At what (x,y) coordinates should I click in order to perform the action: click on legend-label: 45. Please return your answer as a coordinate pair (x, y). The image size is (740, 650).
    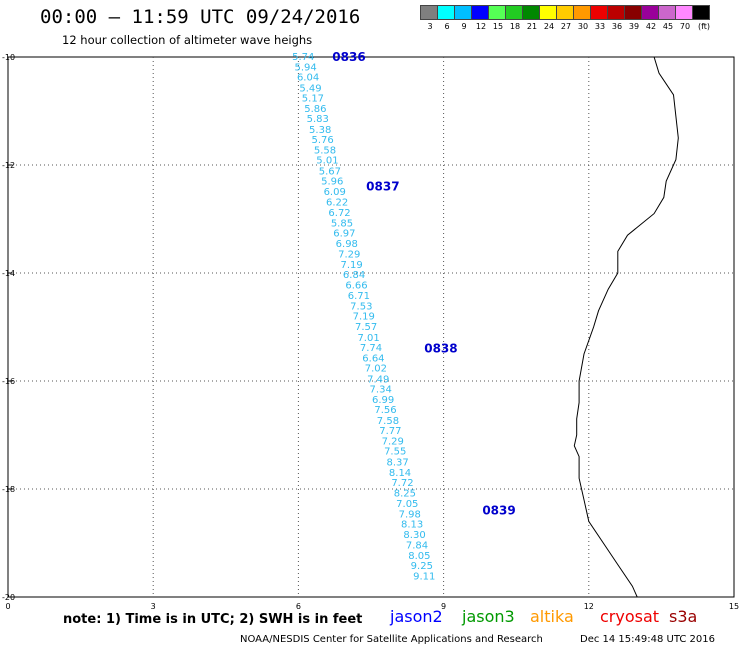
    Looking at the image, I should click on (668, 26).